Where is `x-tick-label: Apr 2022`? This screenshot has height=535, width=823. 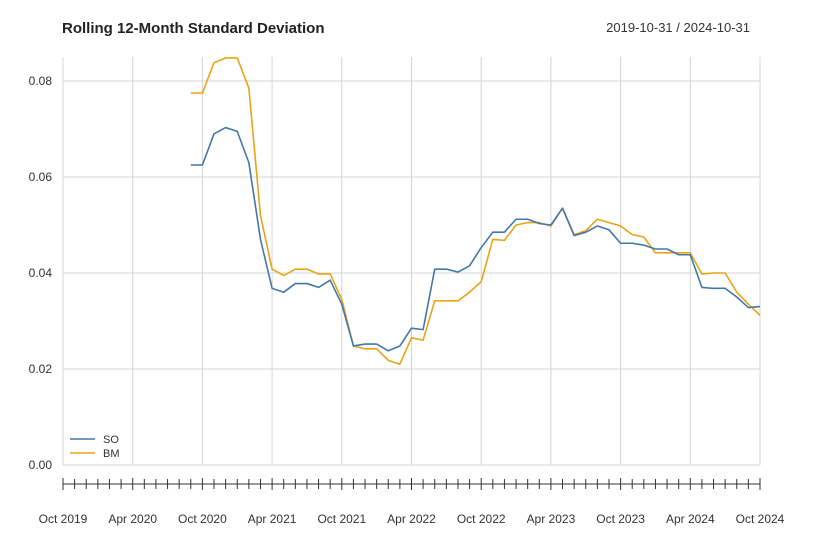
x-tick-label: Apr 2022 is located at coordinates (411, 519).